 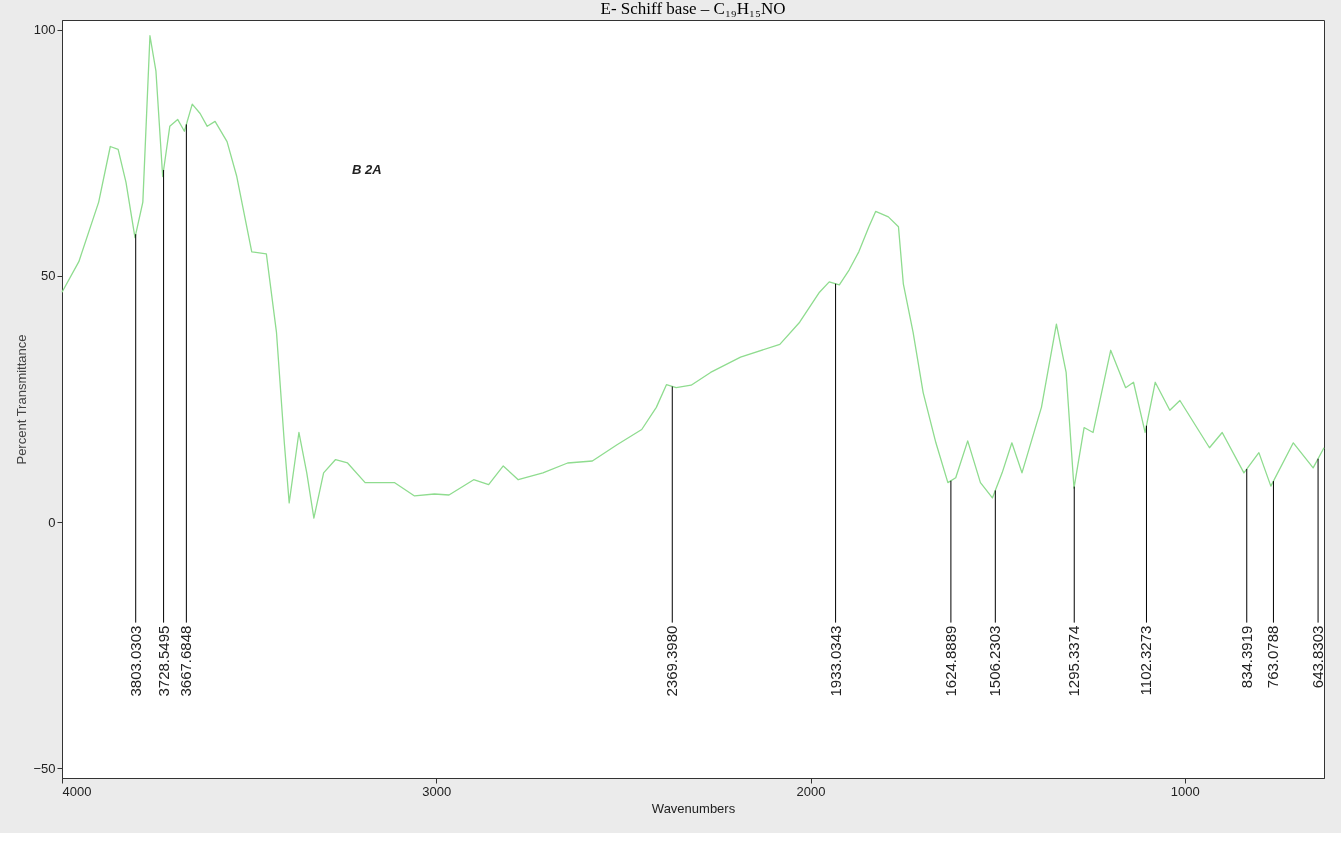 What do you see at coordinates (835, 661) in the screenshot?
I see `ref-line-label: 1933.0343` at bounding box center [835, 661].